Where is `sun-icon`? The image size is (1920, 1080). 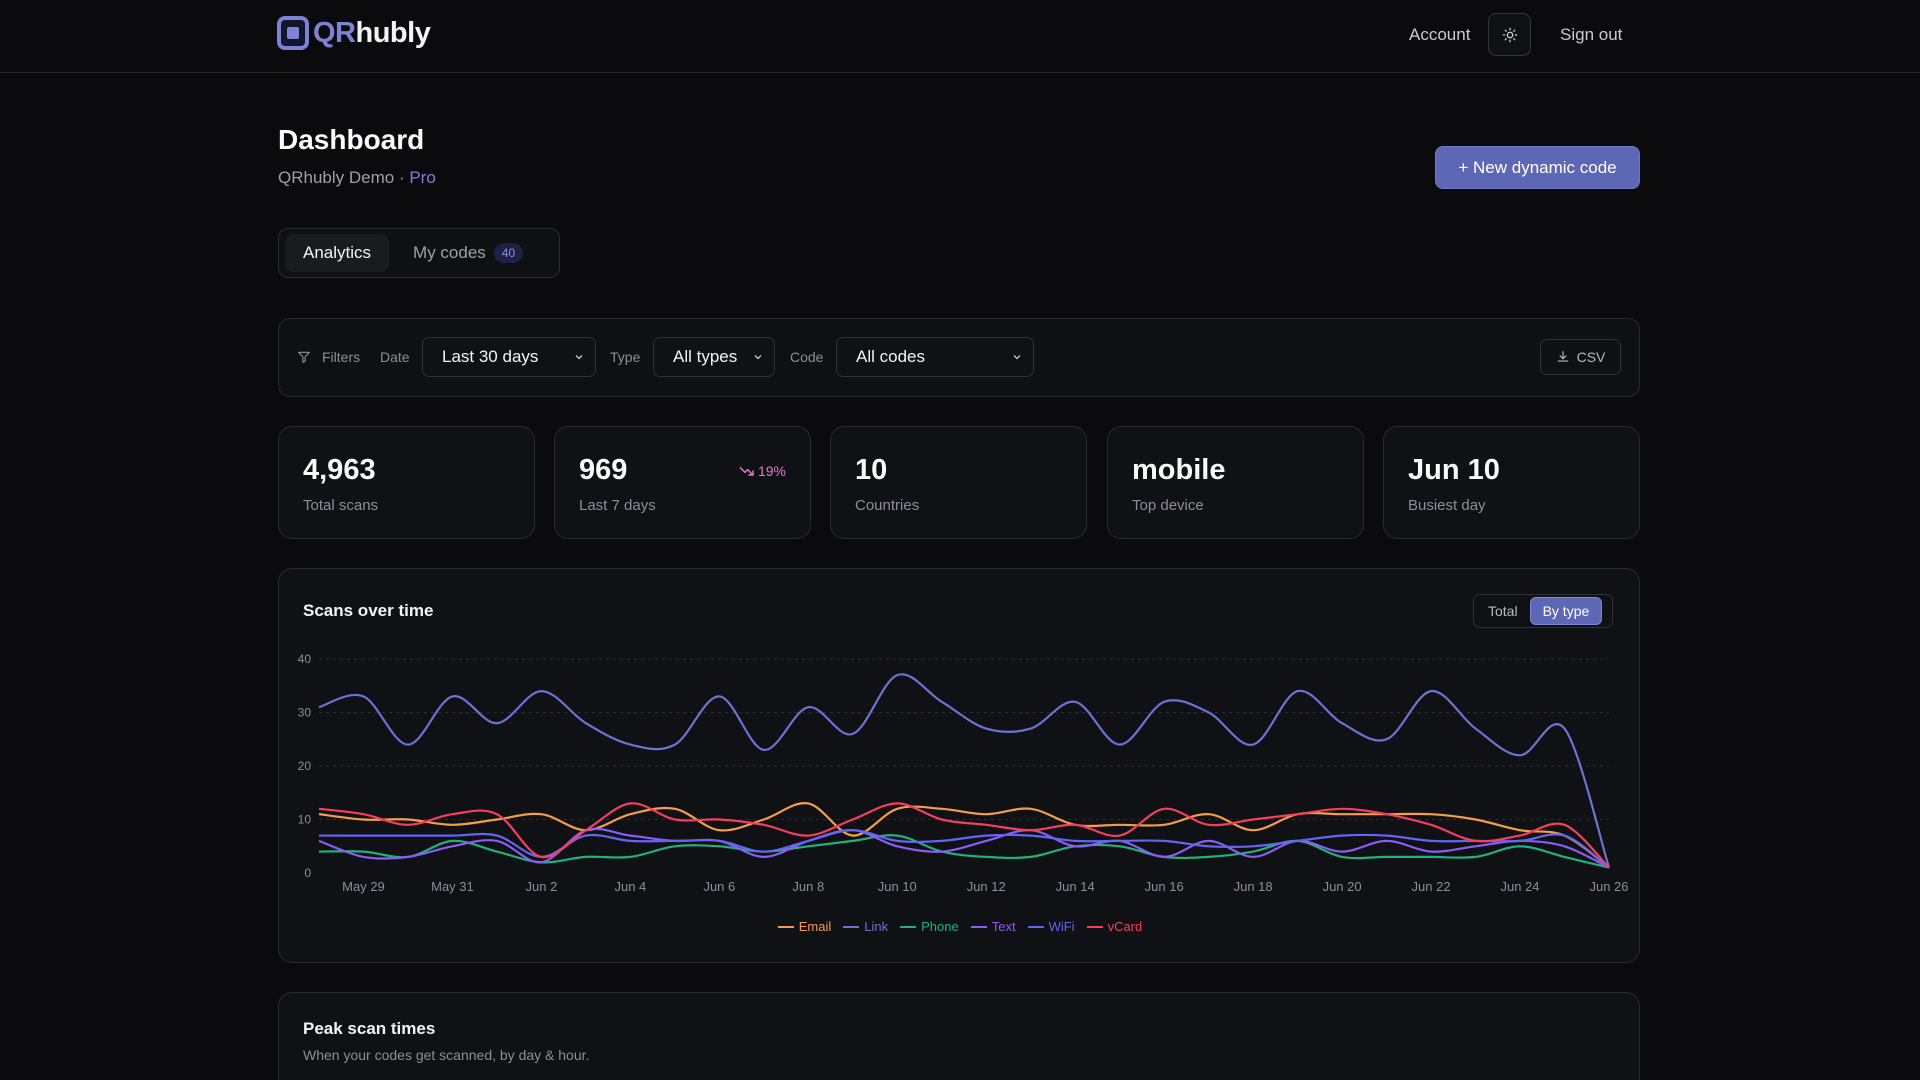 sun-icon is located at coordinates (1509, 34).